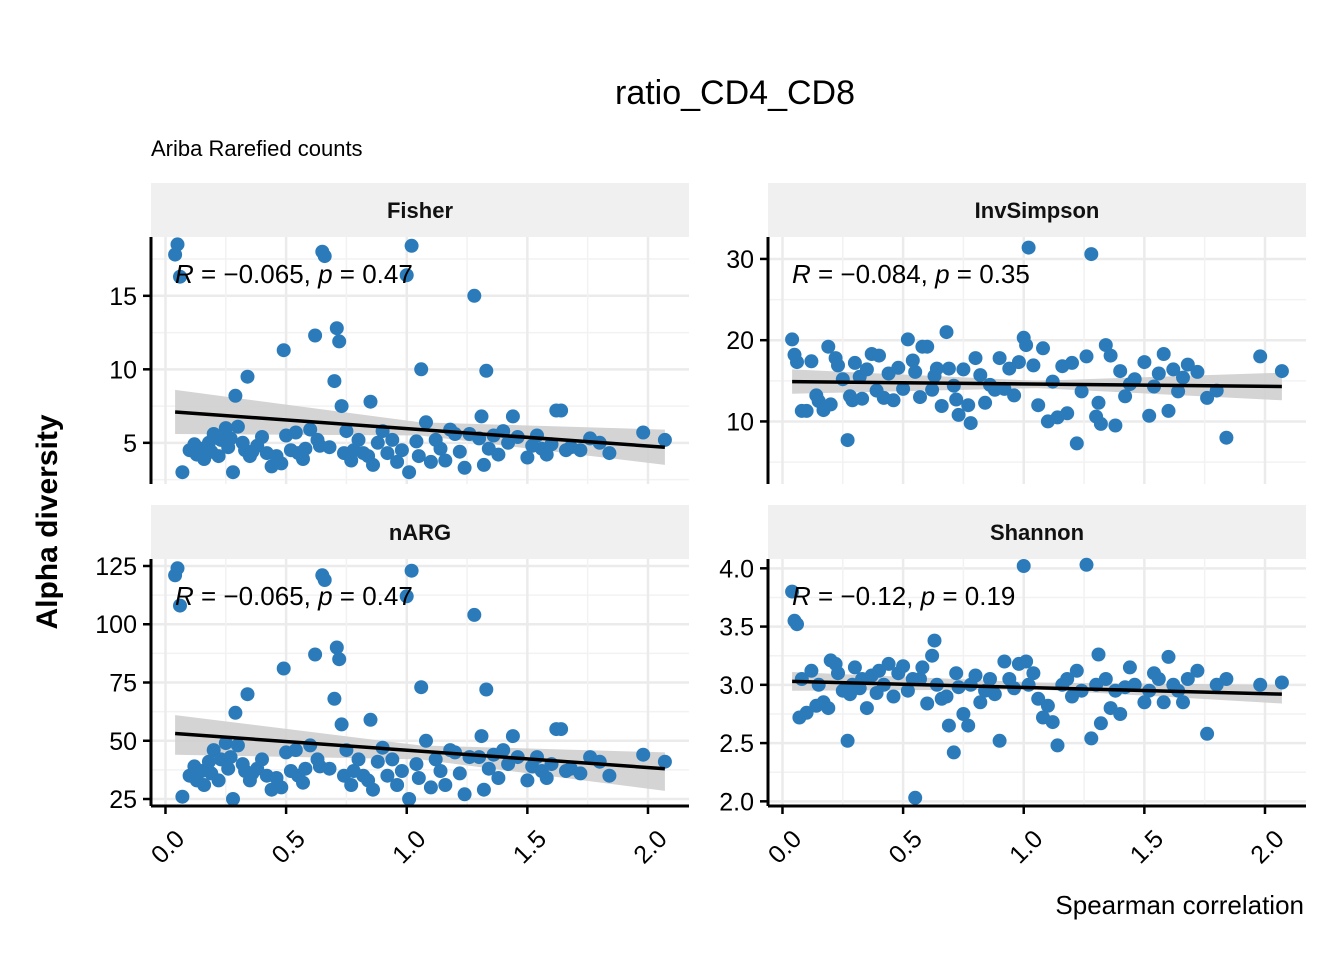  Describe the element at coordinates (873, 274) in the screenshot. I see `stat-annotation-part: = −0.084,` at that location.